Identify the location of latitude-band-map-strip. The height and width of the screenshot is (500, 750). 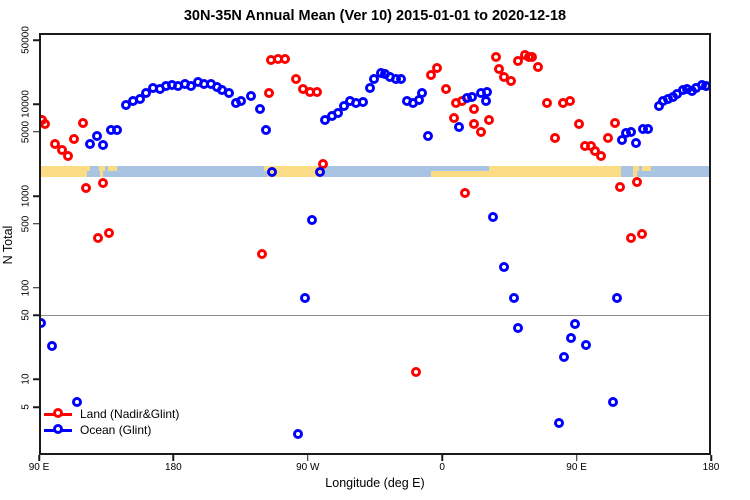
(375, 171).